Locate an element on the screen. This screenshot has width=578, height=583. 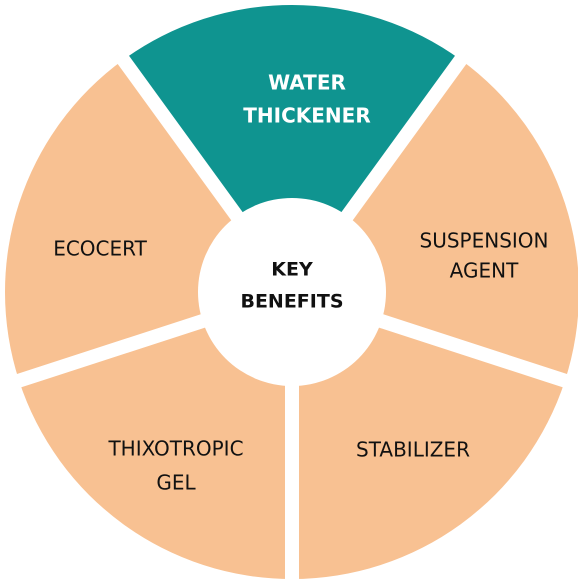
segment-label: ECOCERT is located at coordinates (100, 249).